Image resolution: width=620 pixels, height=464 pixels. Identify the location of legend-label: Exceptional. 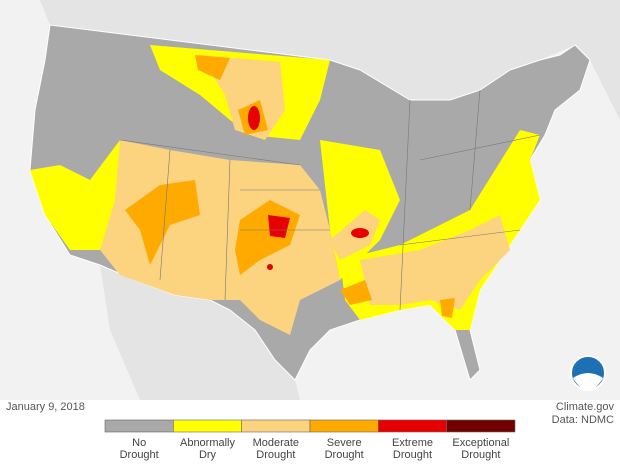
(480, 443).